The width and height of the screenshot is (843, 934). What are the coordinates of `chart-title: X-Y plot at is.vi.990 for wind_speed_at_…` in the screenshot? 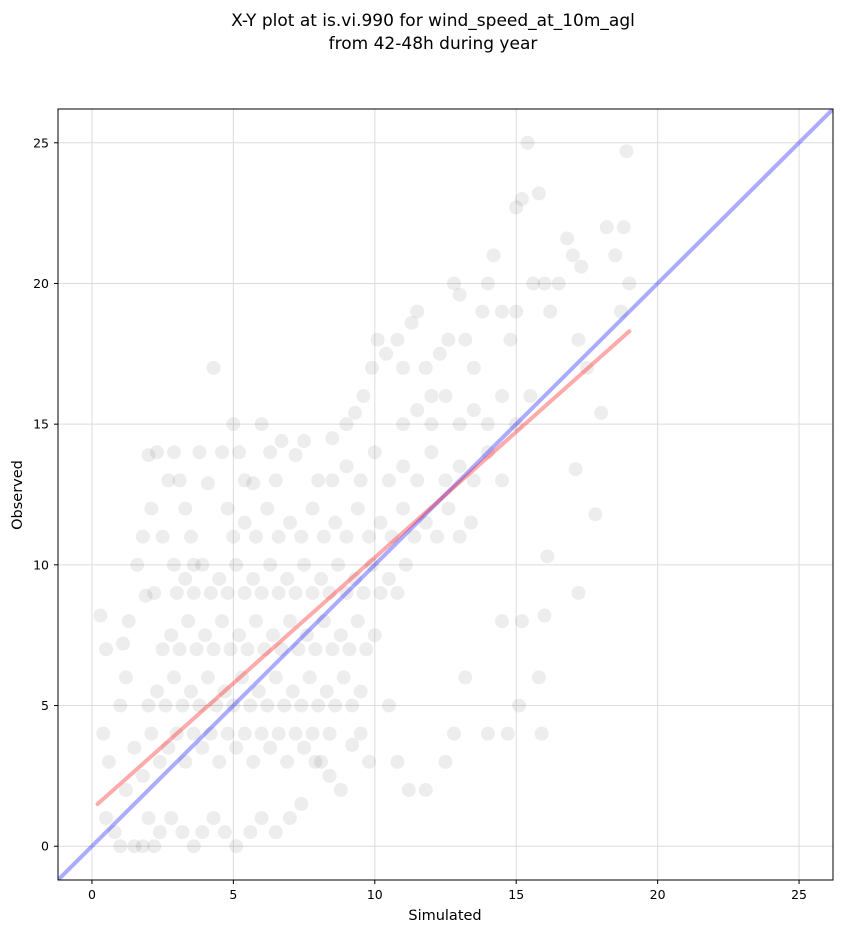 It's located at (433, 32).